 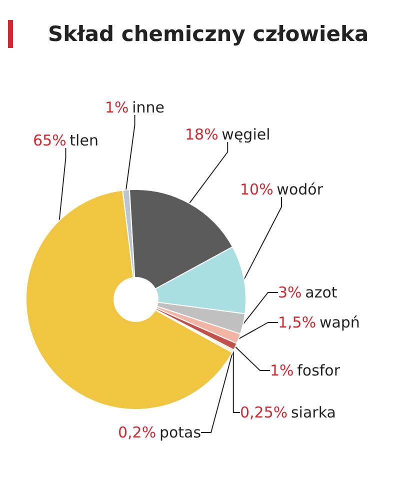 What do you see at coordinates (300, 189) in the screenshot?
I see `slice-label: wodór` at bounding box center [300, 189].